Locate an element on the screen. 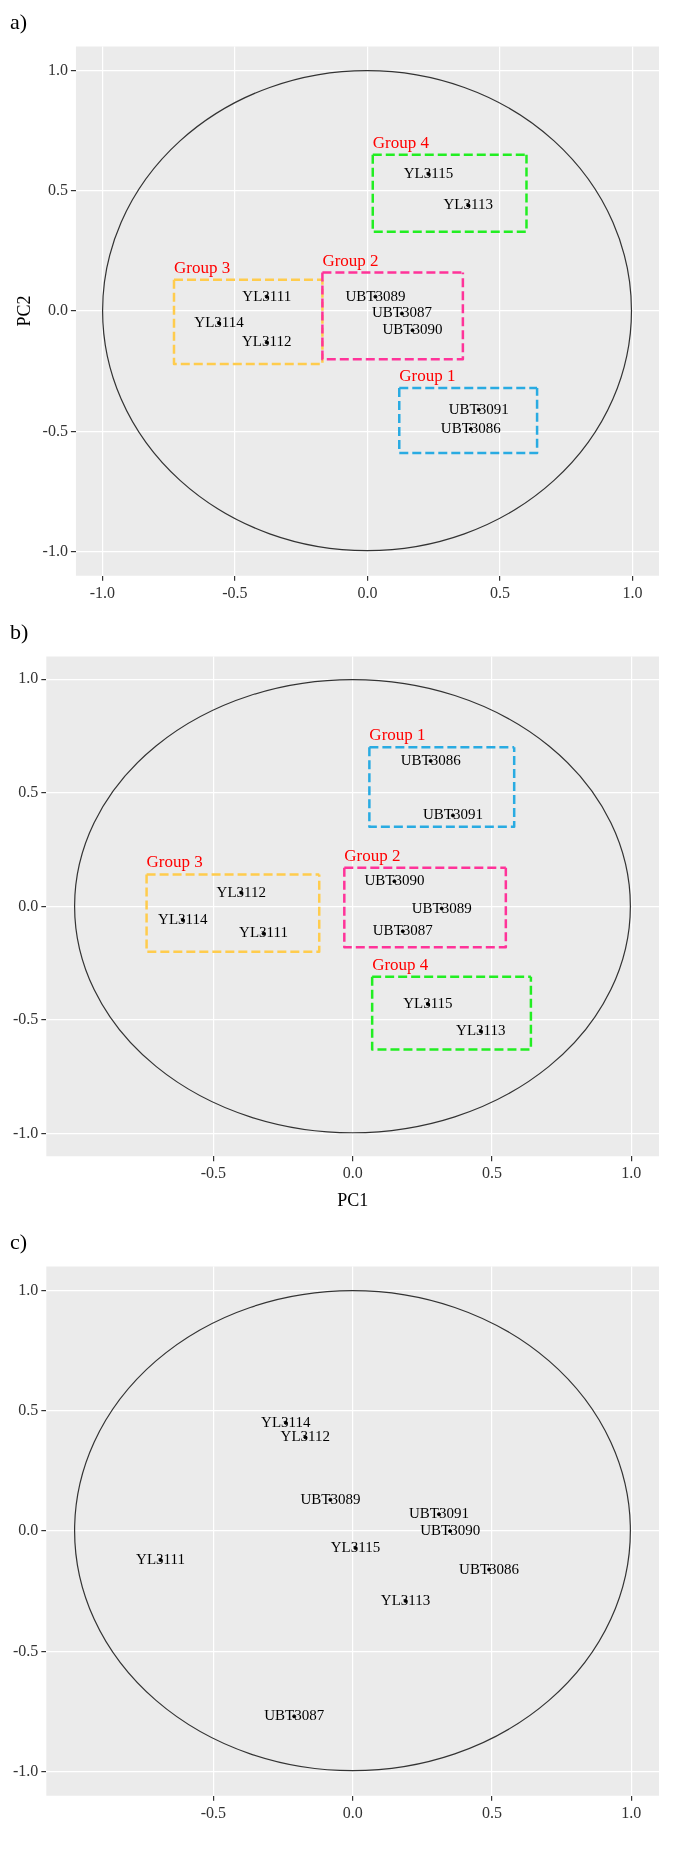 Image resolution: width=679 pixels, height=1852 pixels. chart-title: b) is located at coordinates (19, 631).